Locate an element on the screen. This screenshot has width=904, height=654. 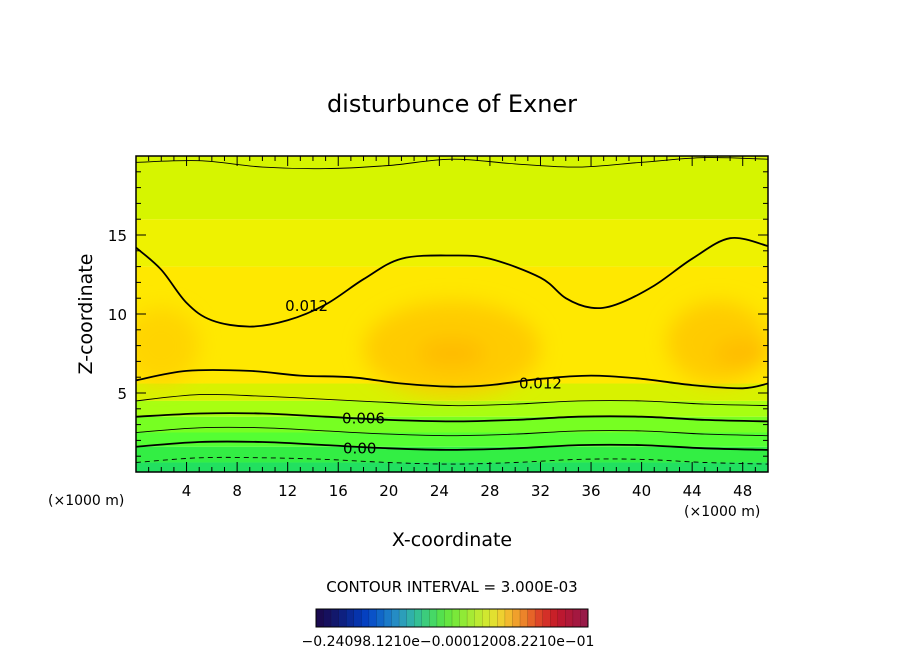
contour-label: 0.00 is located at coordinates (359, 448).